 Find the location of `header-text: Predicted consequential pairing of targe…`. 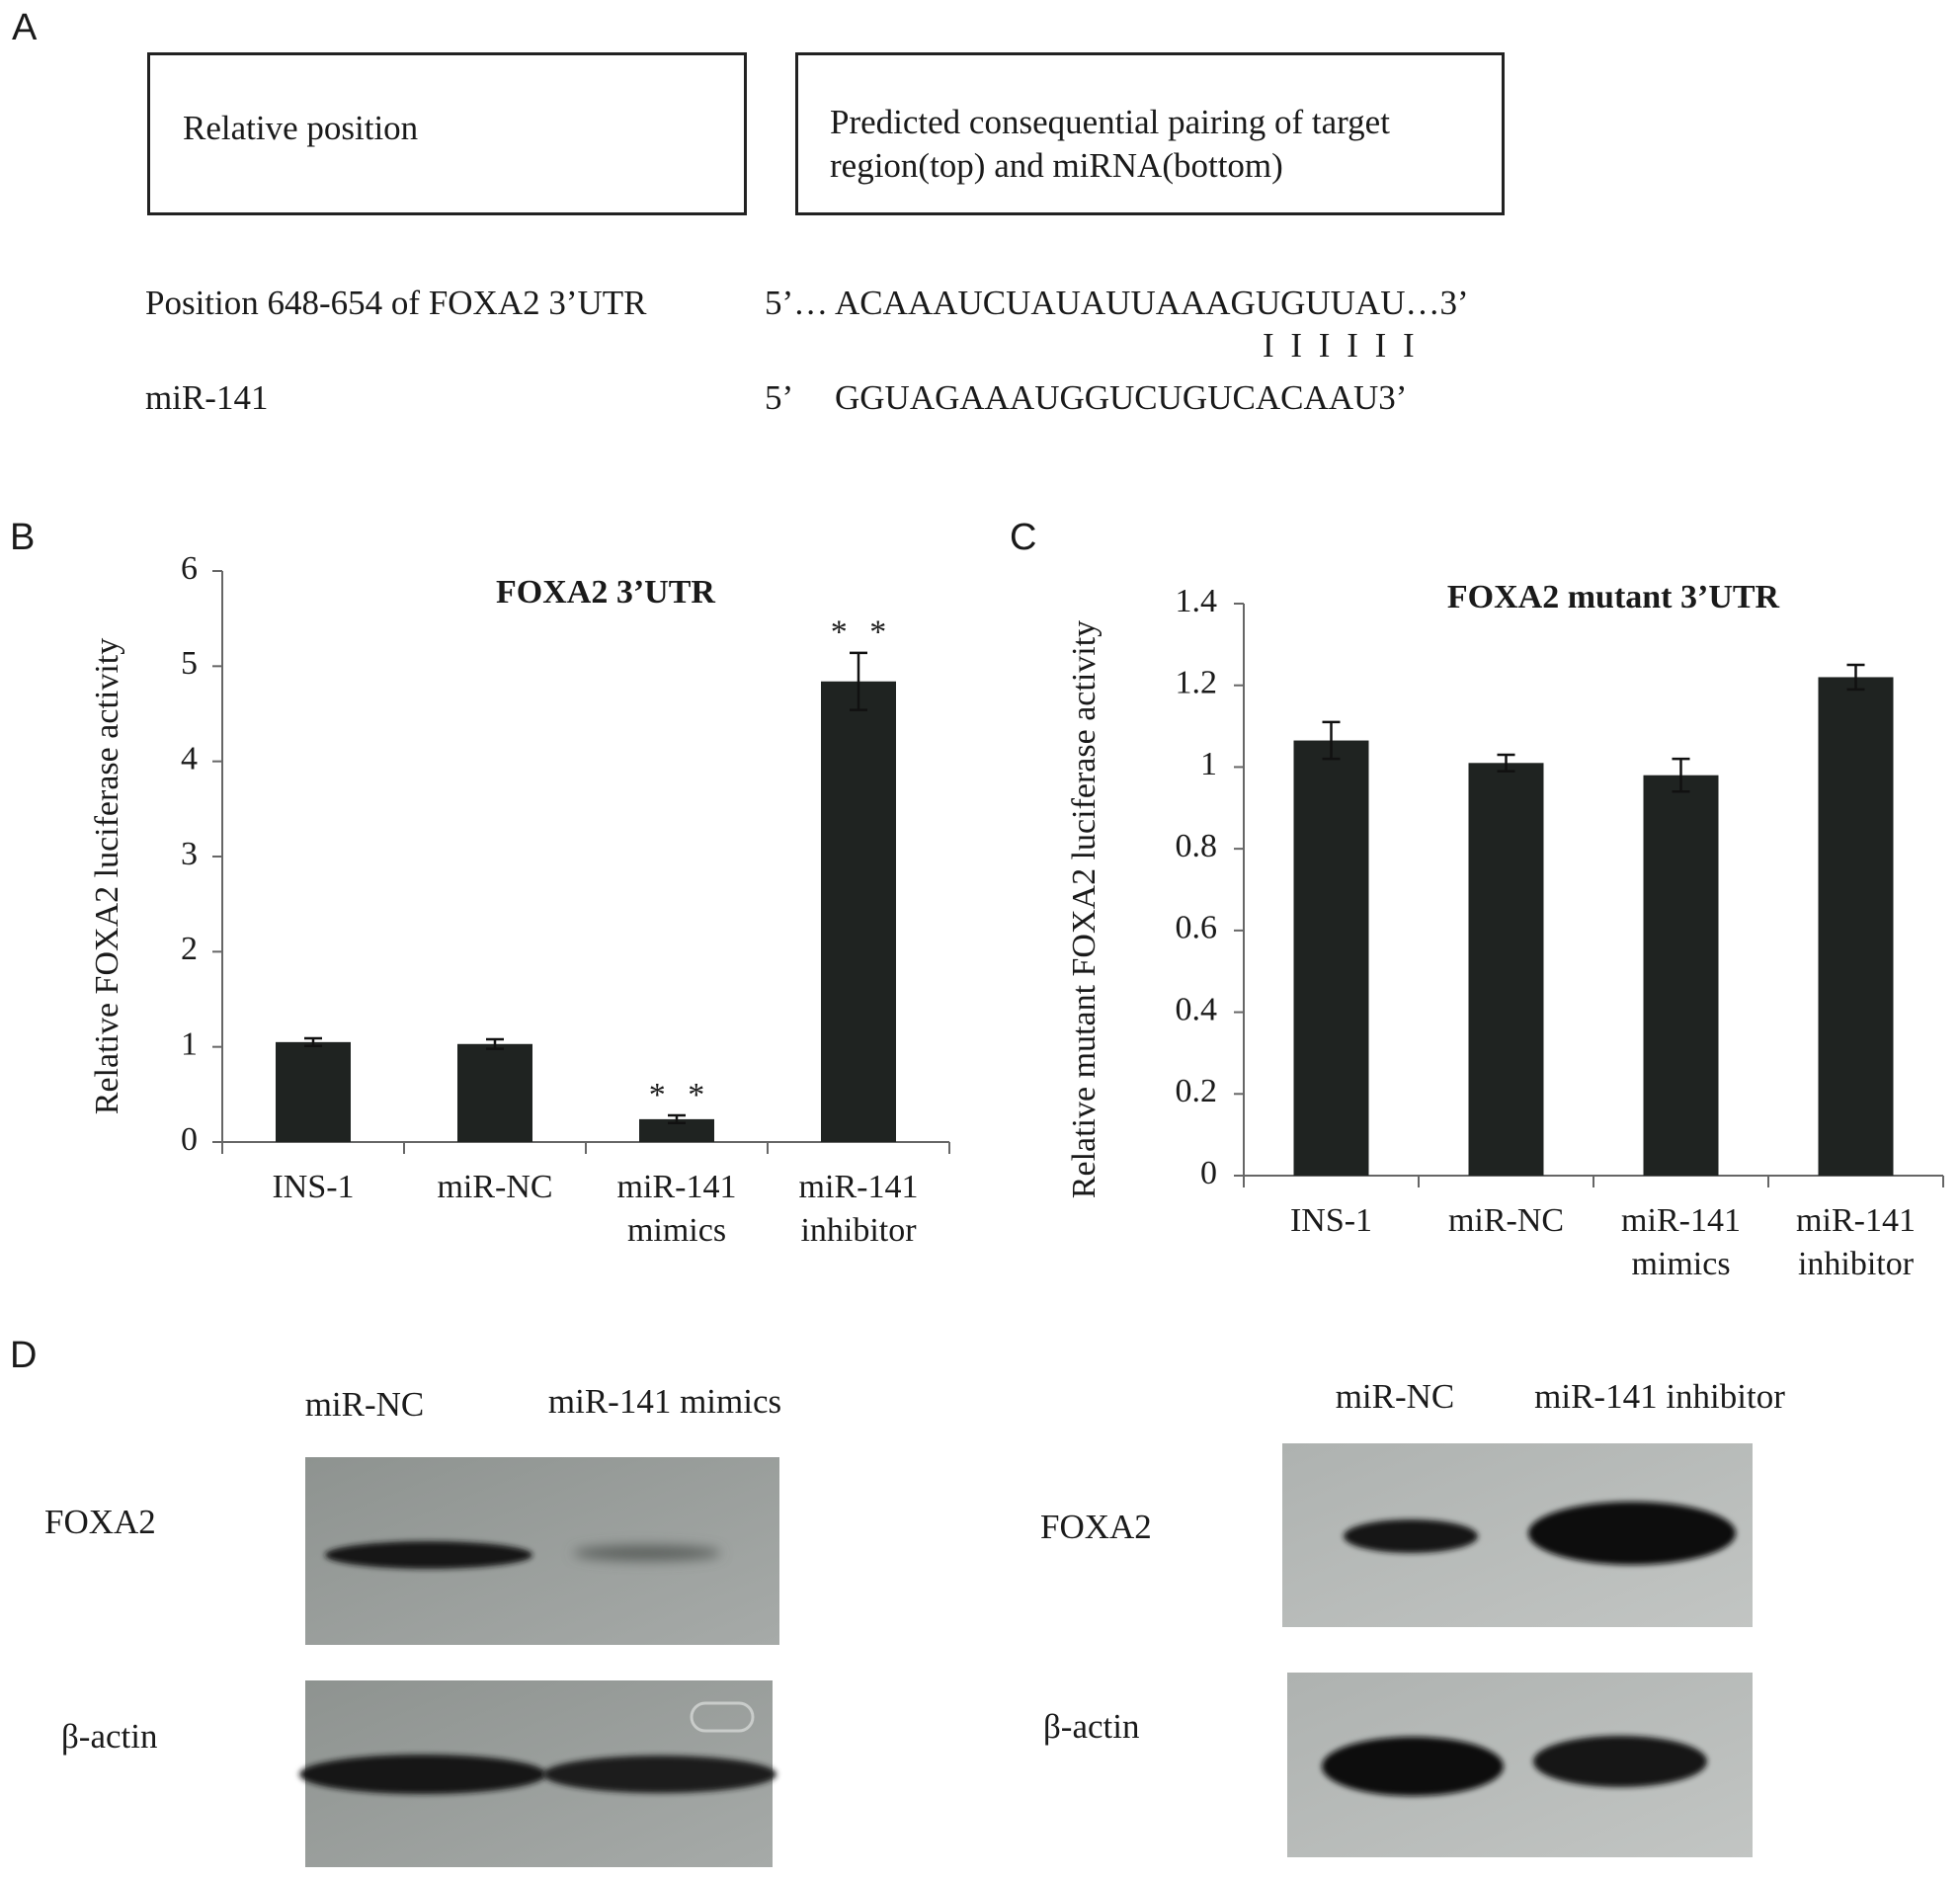

header-text: Predicted consequential pairing of targe… is located at coordinates (1110, 144).